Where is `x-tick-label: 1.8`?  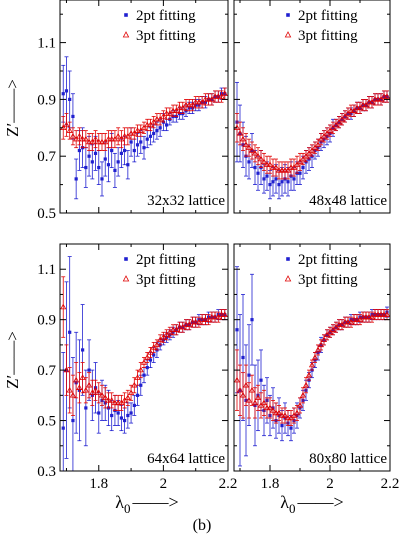
x-tick-label: 1.8 is located at coordinates (270, 484).